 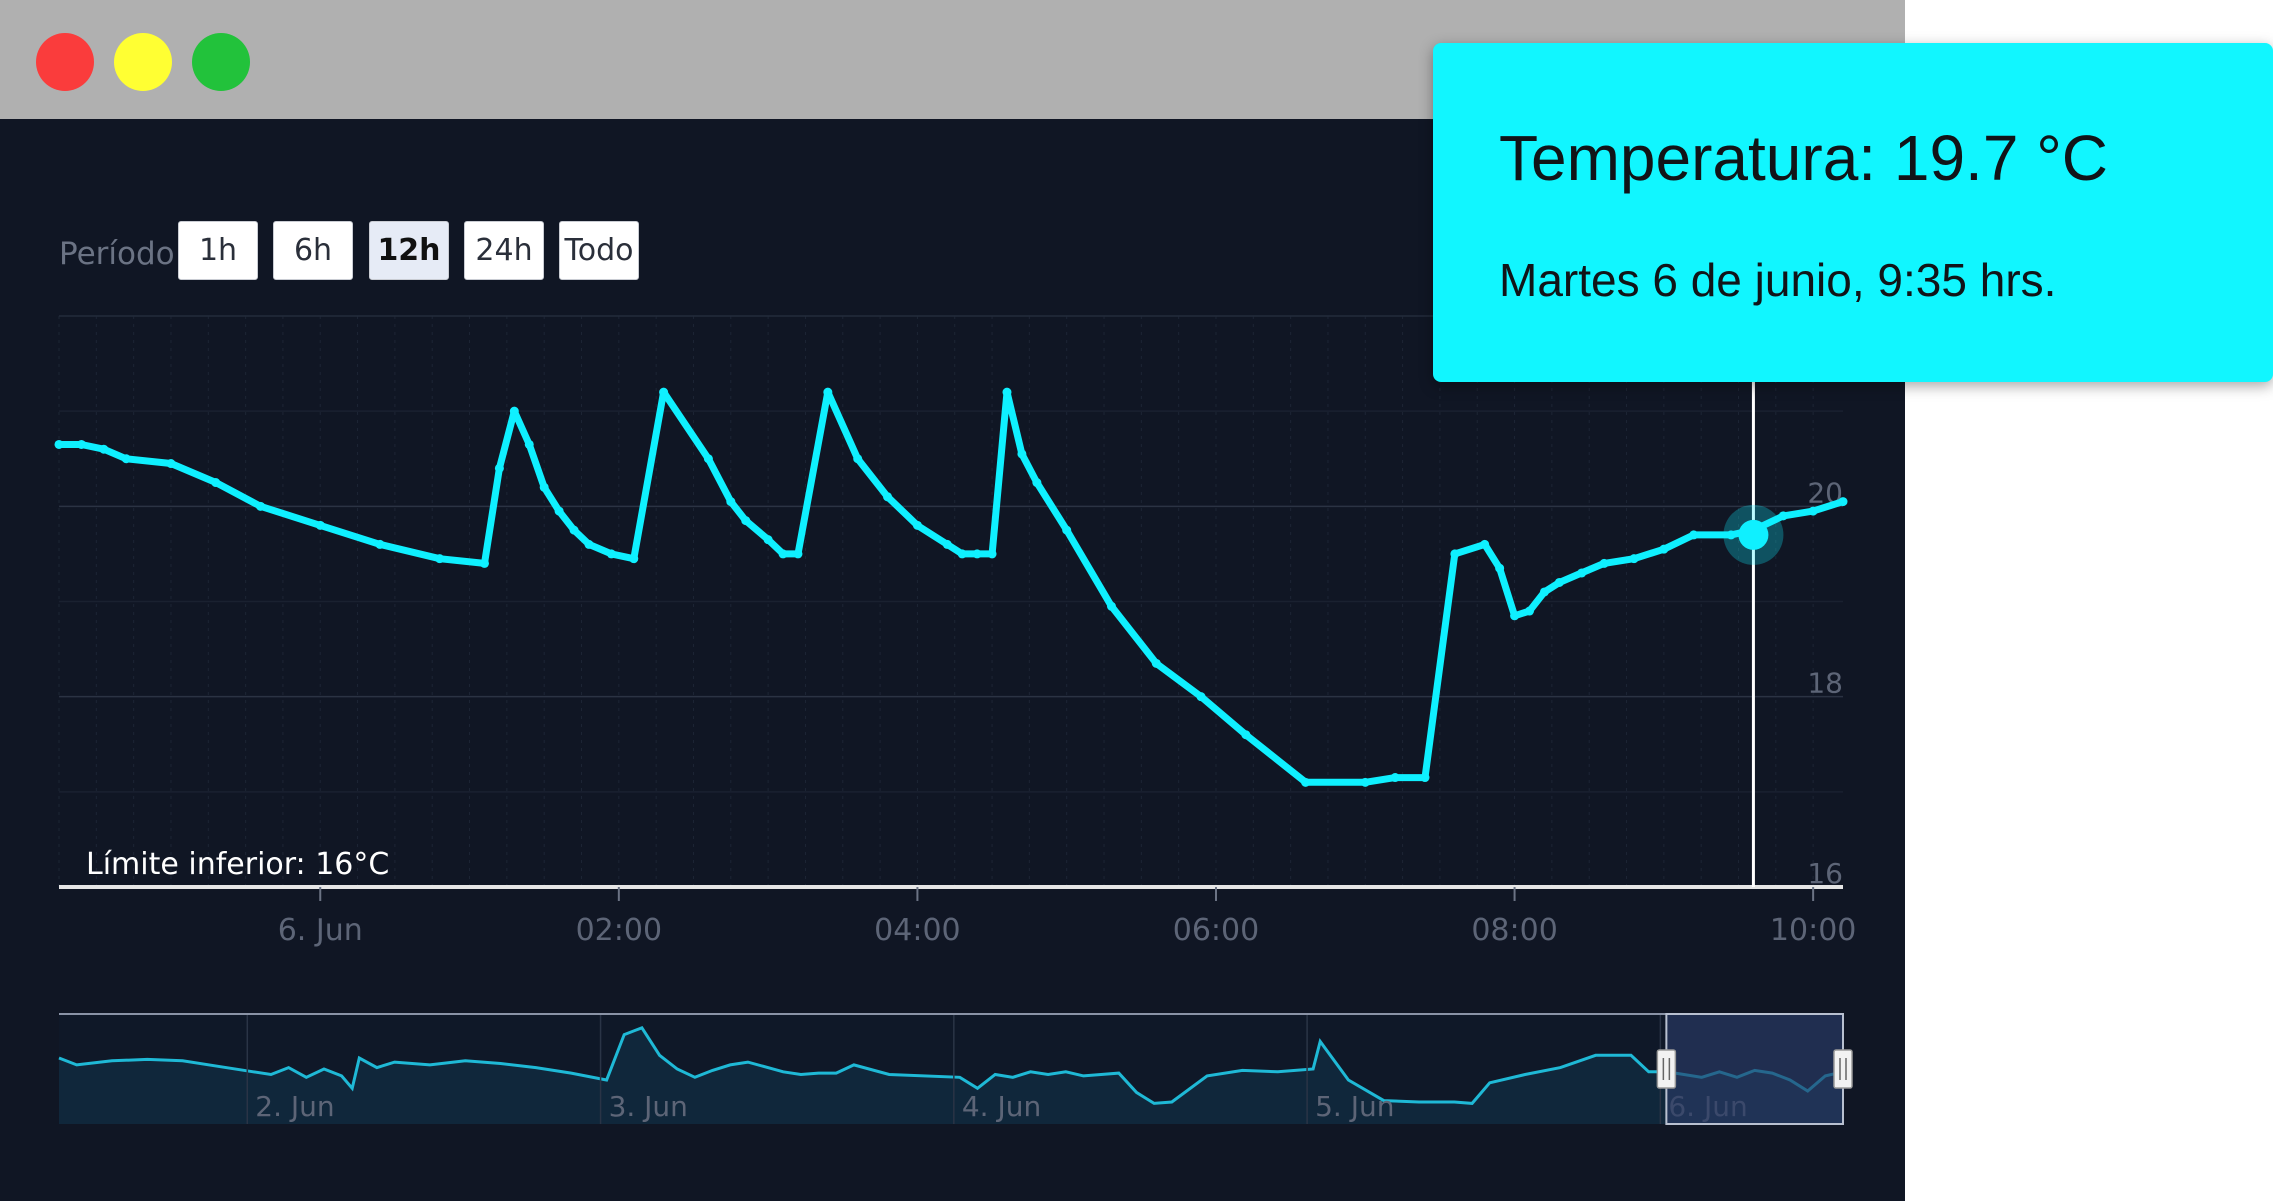 I want to click on plot-band-label: Límite inferior: 16°C, so click(x=237, y=864).